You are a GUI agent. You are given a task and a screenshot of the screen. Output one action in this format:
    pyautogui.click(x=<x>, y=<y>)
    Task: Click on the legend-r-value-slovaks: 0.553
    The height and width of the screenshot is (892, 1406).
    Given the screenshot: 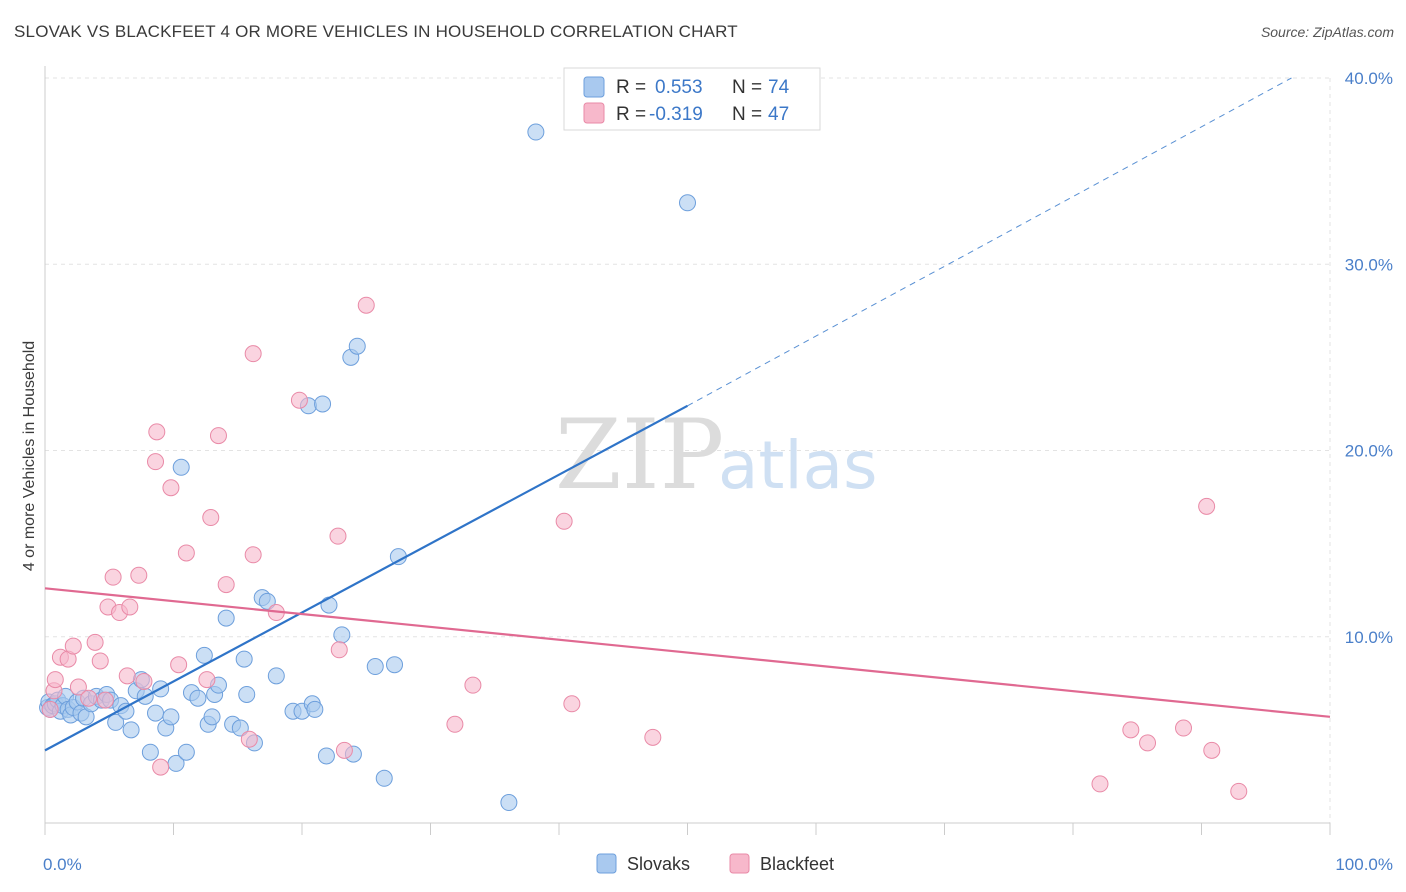 What is the action you would take?
    pyautogui.click(x=679, y=87)
    